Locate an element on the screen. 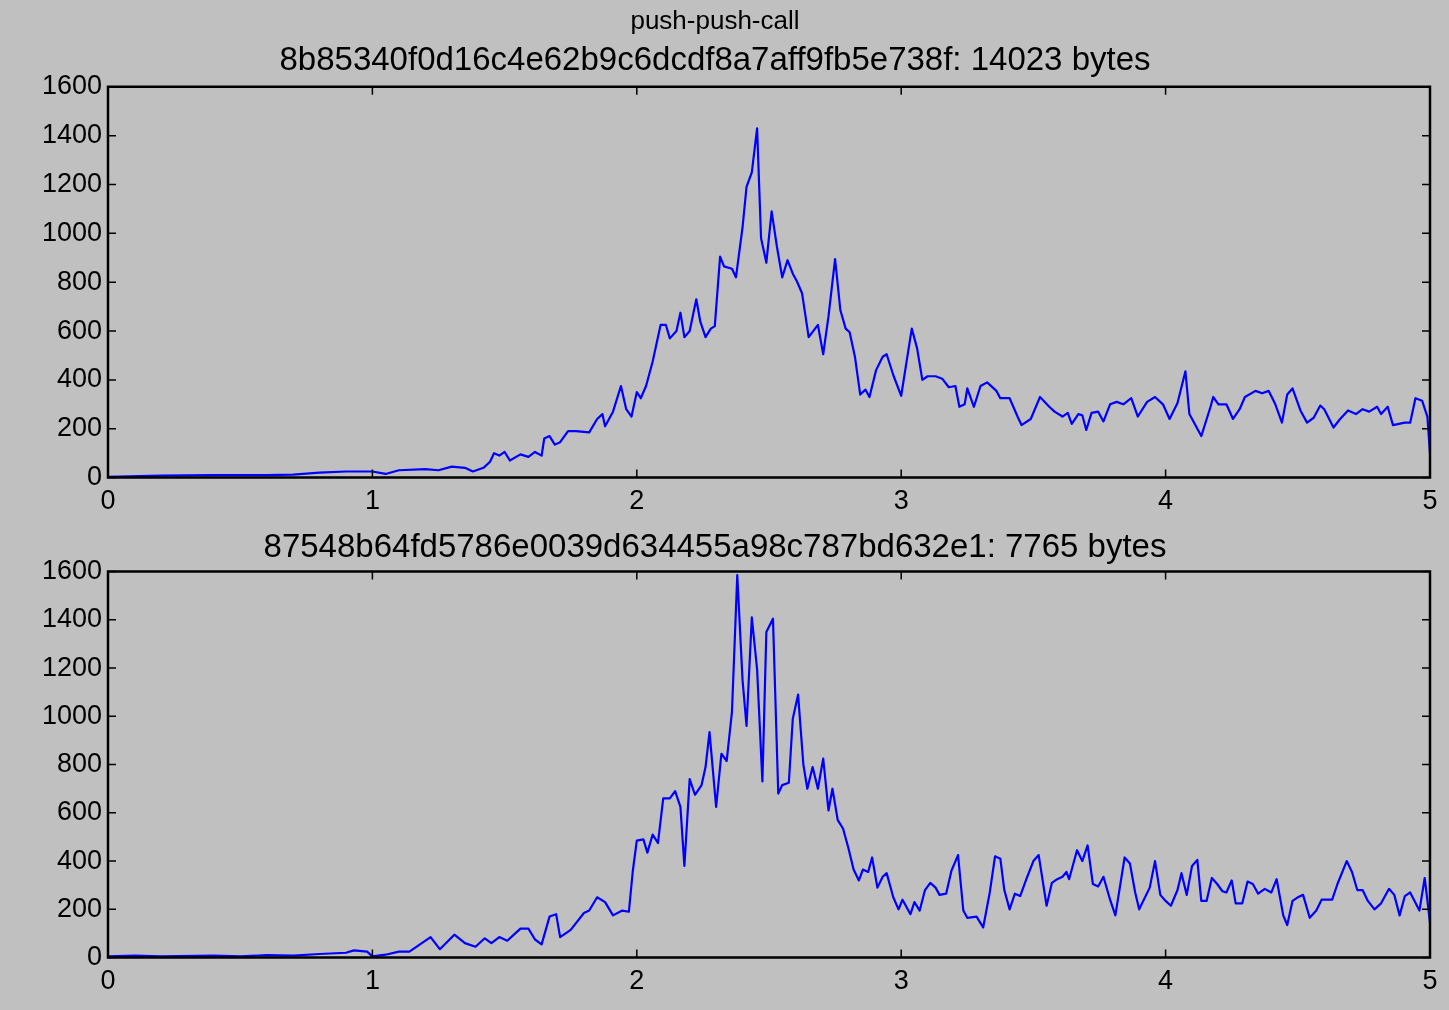 Image resolution: width=1449 pixels, height=1010 pixels. chart-title: push-push-call is located at coordinates (715, 19).